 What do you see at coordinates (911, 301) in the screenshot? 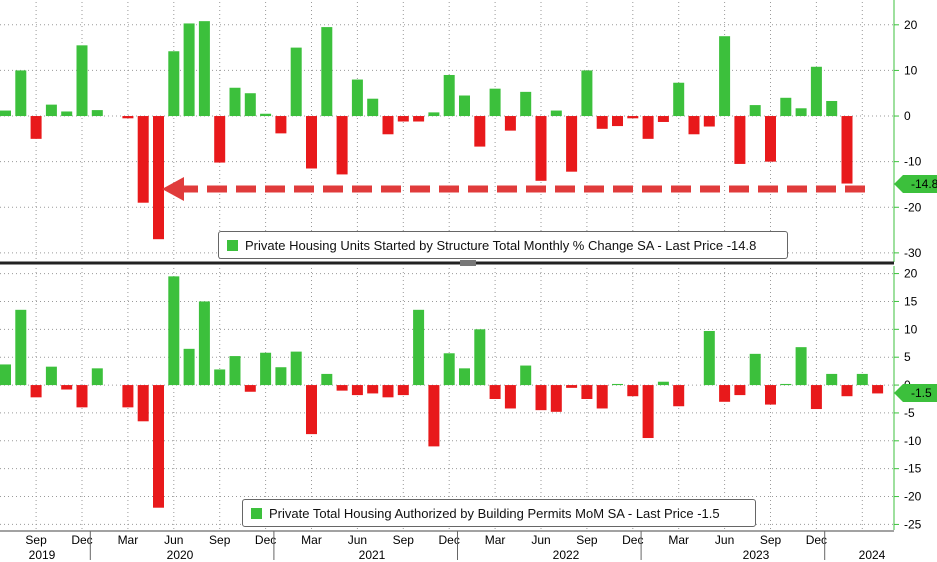
I see `y-tick-label: 15` at bounding box center [911, 301].